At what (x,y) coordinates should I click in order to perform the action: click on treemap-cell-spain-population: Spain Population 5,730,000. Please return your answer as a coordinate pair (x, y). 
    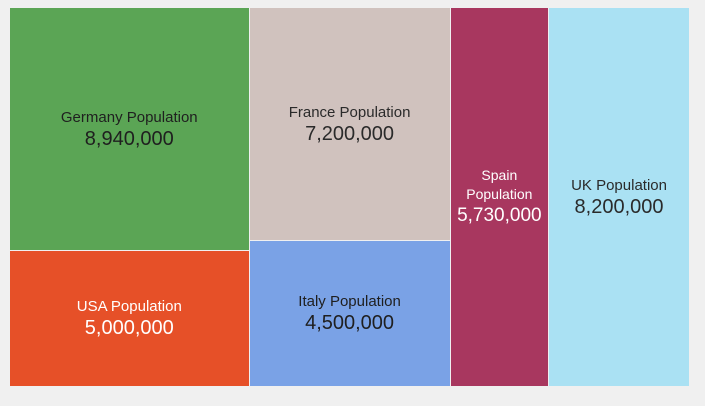
    Looking at the image, I should click on (500, 197).